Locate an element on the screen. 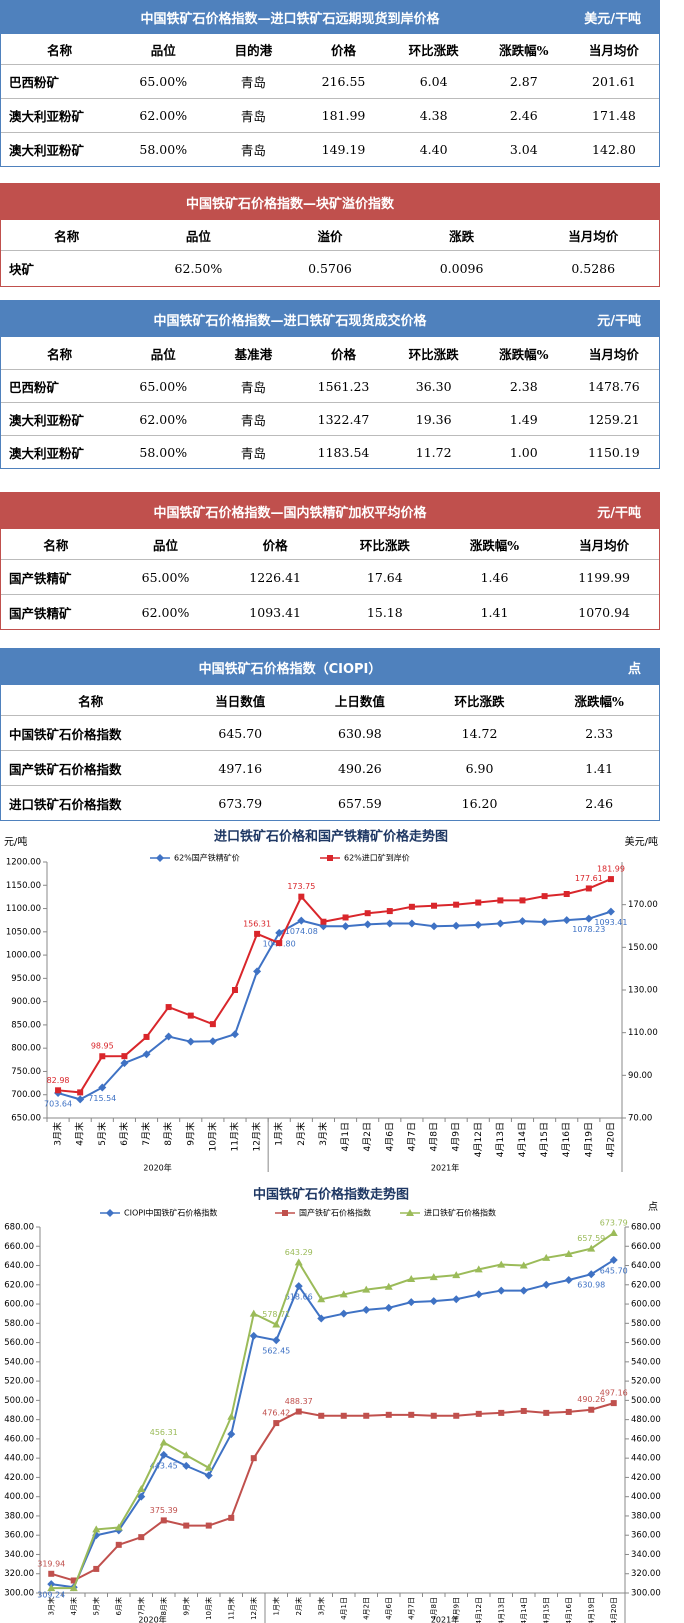 Image resolution: width=684 pixels, height=1623 pixels. table-cell: 1070.94 is located at coordinates (604, 612).